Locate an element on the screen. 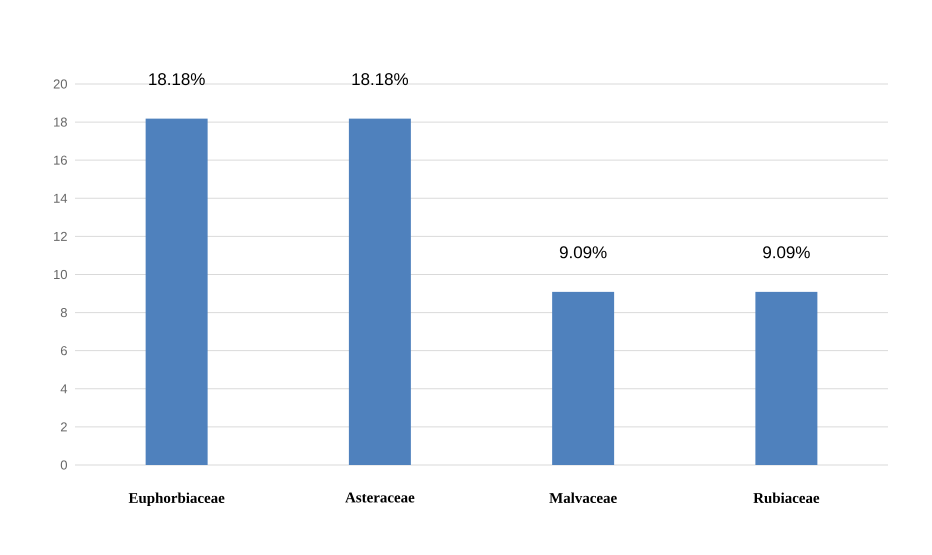 This screenshot has height=555, width=932. y-tick-label: 18 is located at coordinates (60, 122).